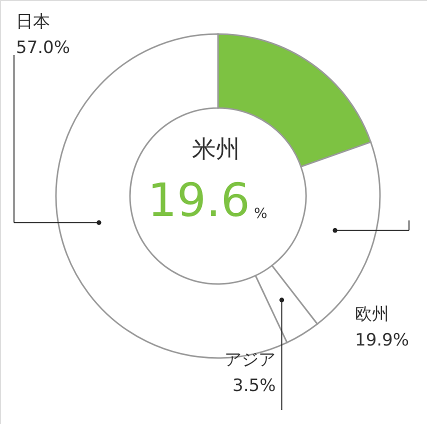 The height and width of the screenshot is (424, 427). What do you see at coordinates (208, 200) in the screenshot?
I see `data-label: 19.6%` at bounding box center [208, 200].